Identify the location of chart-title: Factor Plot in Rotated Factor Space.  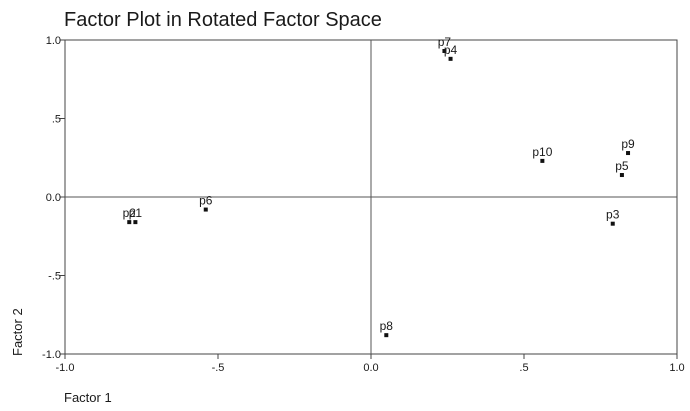
(223, 20).